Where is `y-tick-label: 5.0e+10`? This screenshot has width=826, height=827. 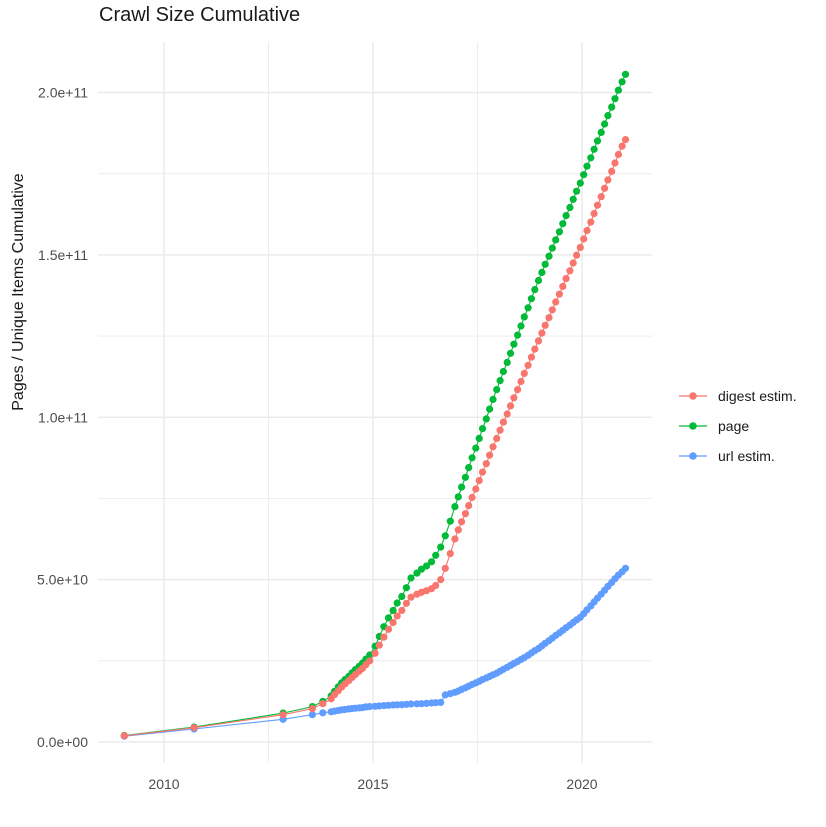 y-tick-label: 5.0e+10 is located at coordinates (62, 580).